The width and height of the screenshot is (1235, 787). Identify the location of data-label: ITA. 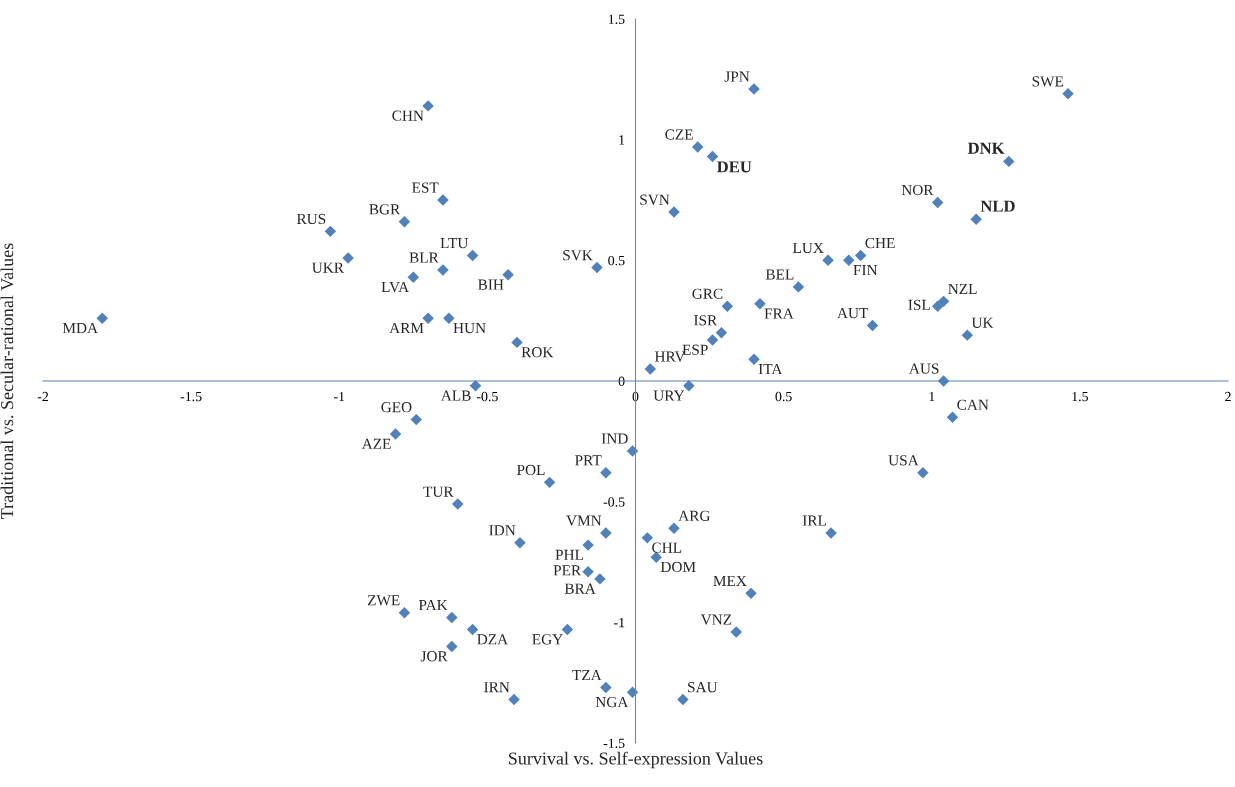
(770, 369).